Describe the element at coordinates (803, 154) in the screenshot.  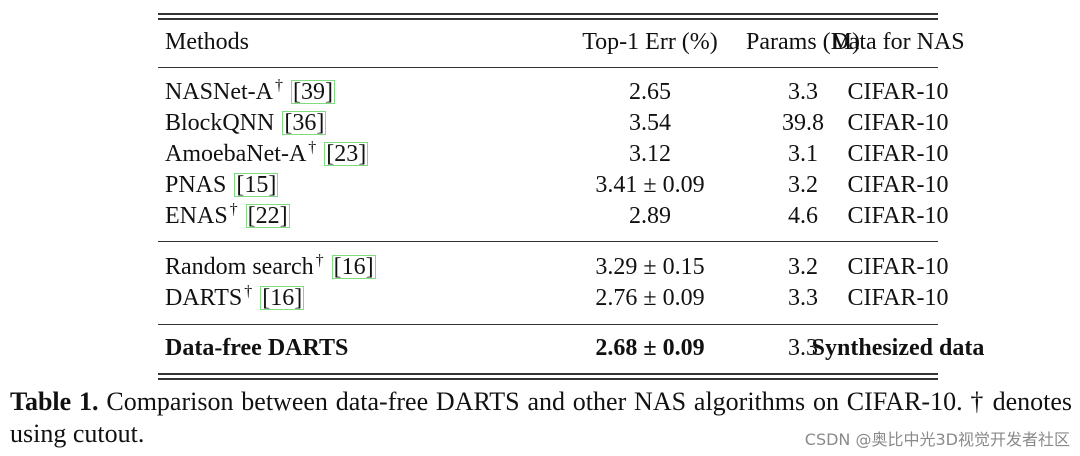
I see `params-cell: 3.1` at that location.